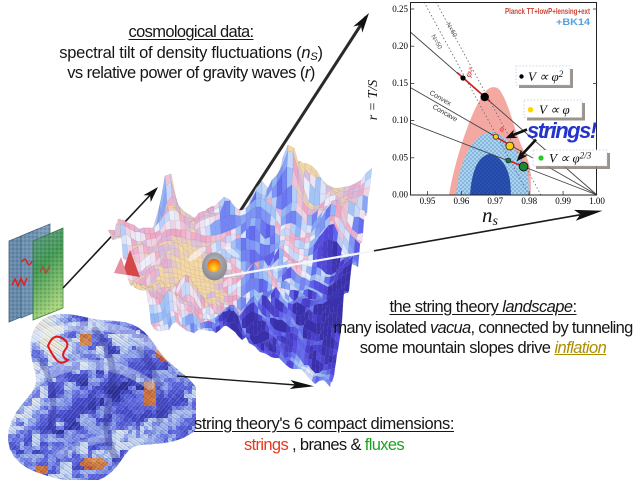  Describe the element at coordinates (495, 201) in the screenshot. I see `svg-text: 0.97` at that location.